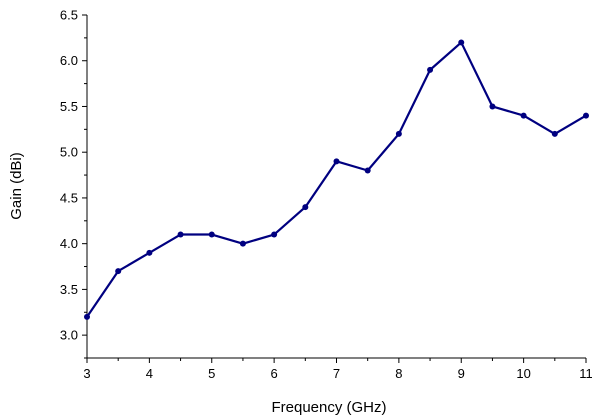 The height and width of the screenshot is (418, 592). I want to click on y-ticks: 3.0 3.5 4.0 4.5 5.0 5.5 6.0 6.5, so click(73, 183).